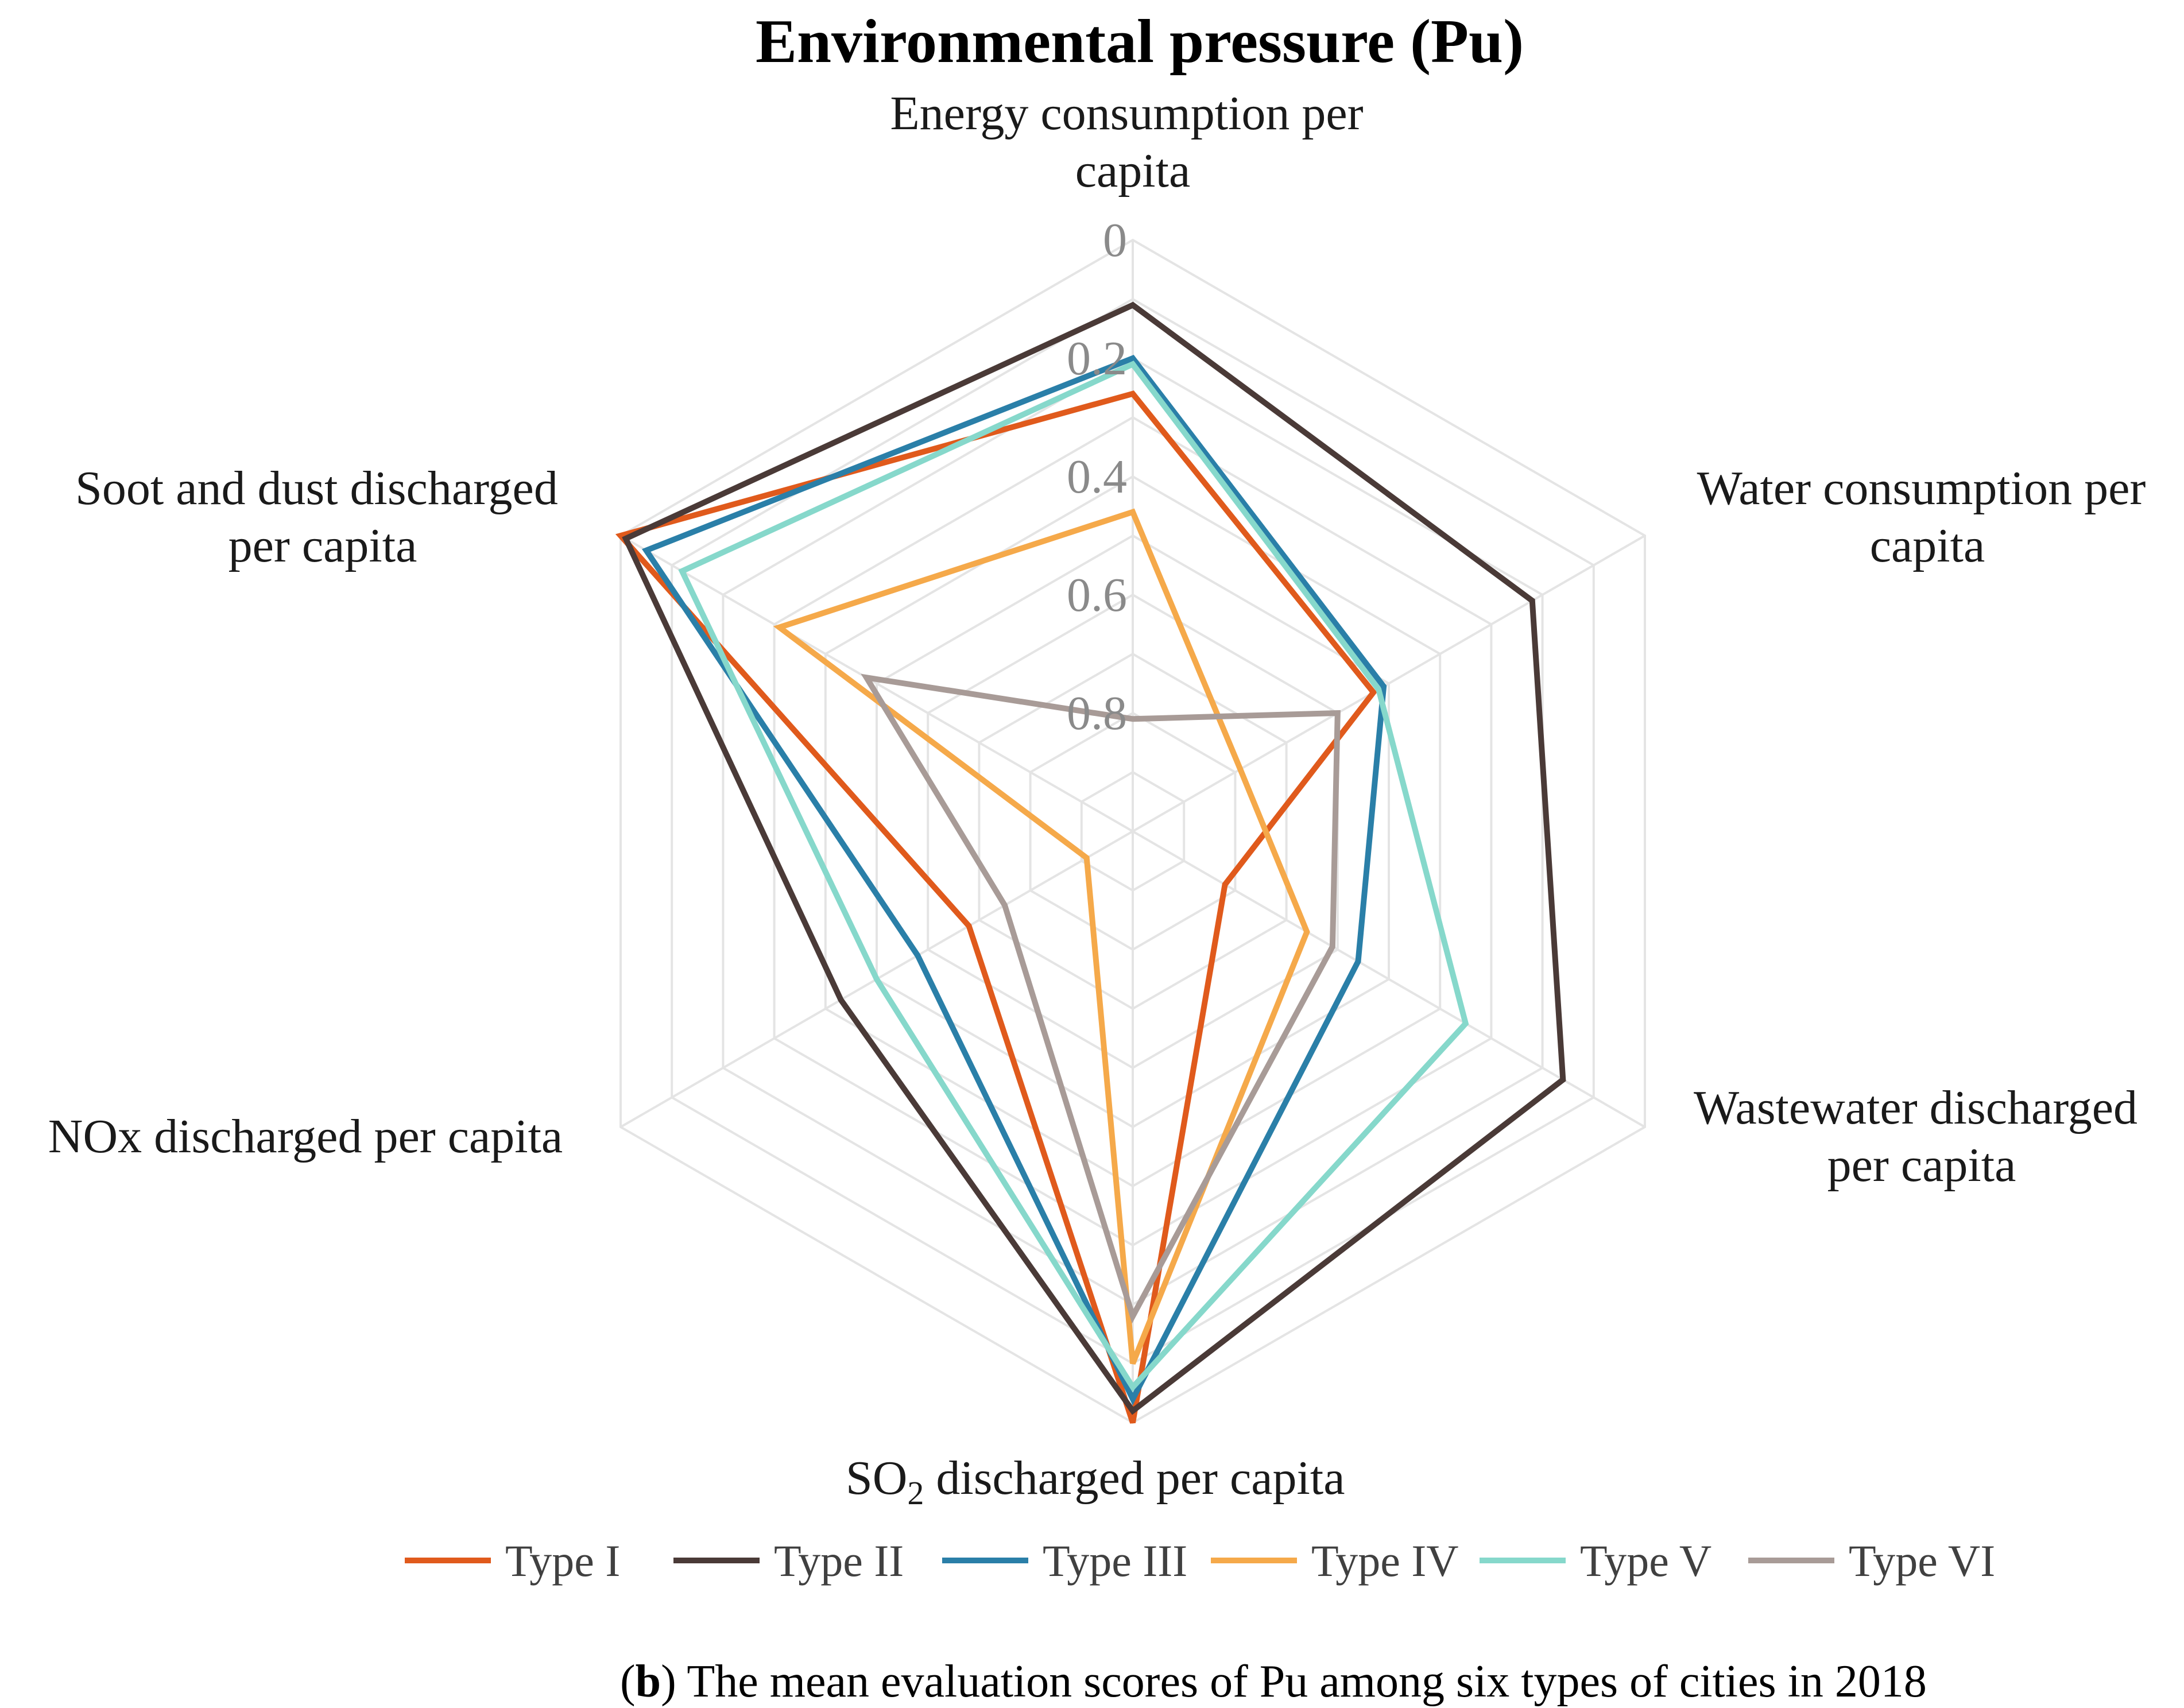 The height and width of the screenshot is (1708, 2184). What do you see at coordinates (562, 1561) in the screenshot?
I see `legend-label: Type I` at bounding box center [562, 1561].